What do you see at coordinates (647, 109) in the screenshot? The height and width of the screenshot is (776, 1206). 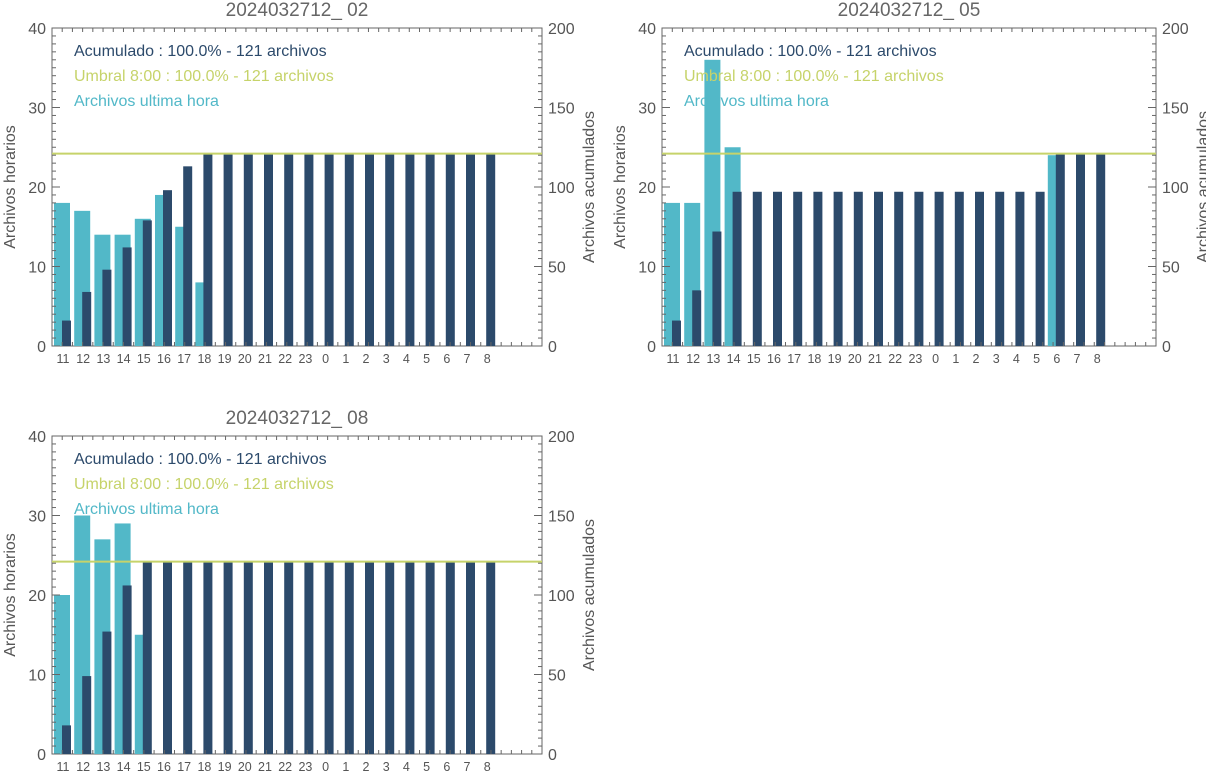 I see `y-tick-label-left: 30` at bounding box center [647, 109].